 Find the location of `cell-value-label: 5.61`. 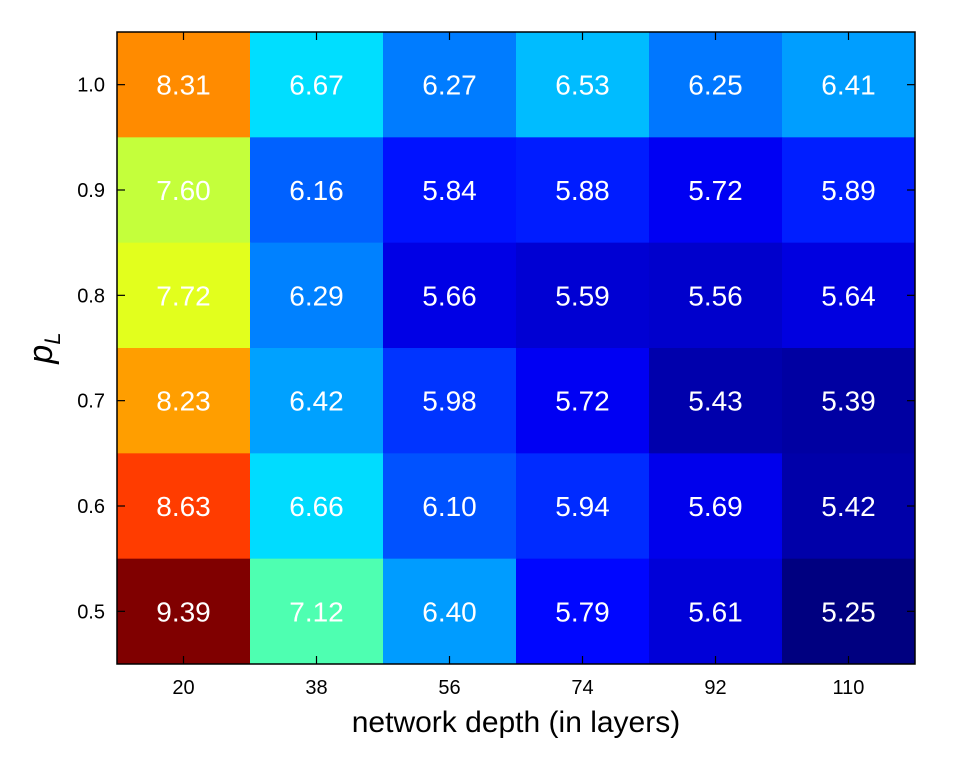

cell-value-label: 5.61 is located at coordinates (715, 611).